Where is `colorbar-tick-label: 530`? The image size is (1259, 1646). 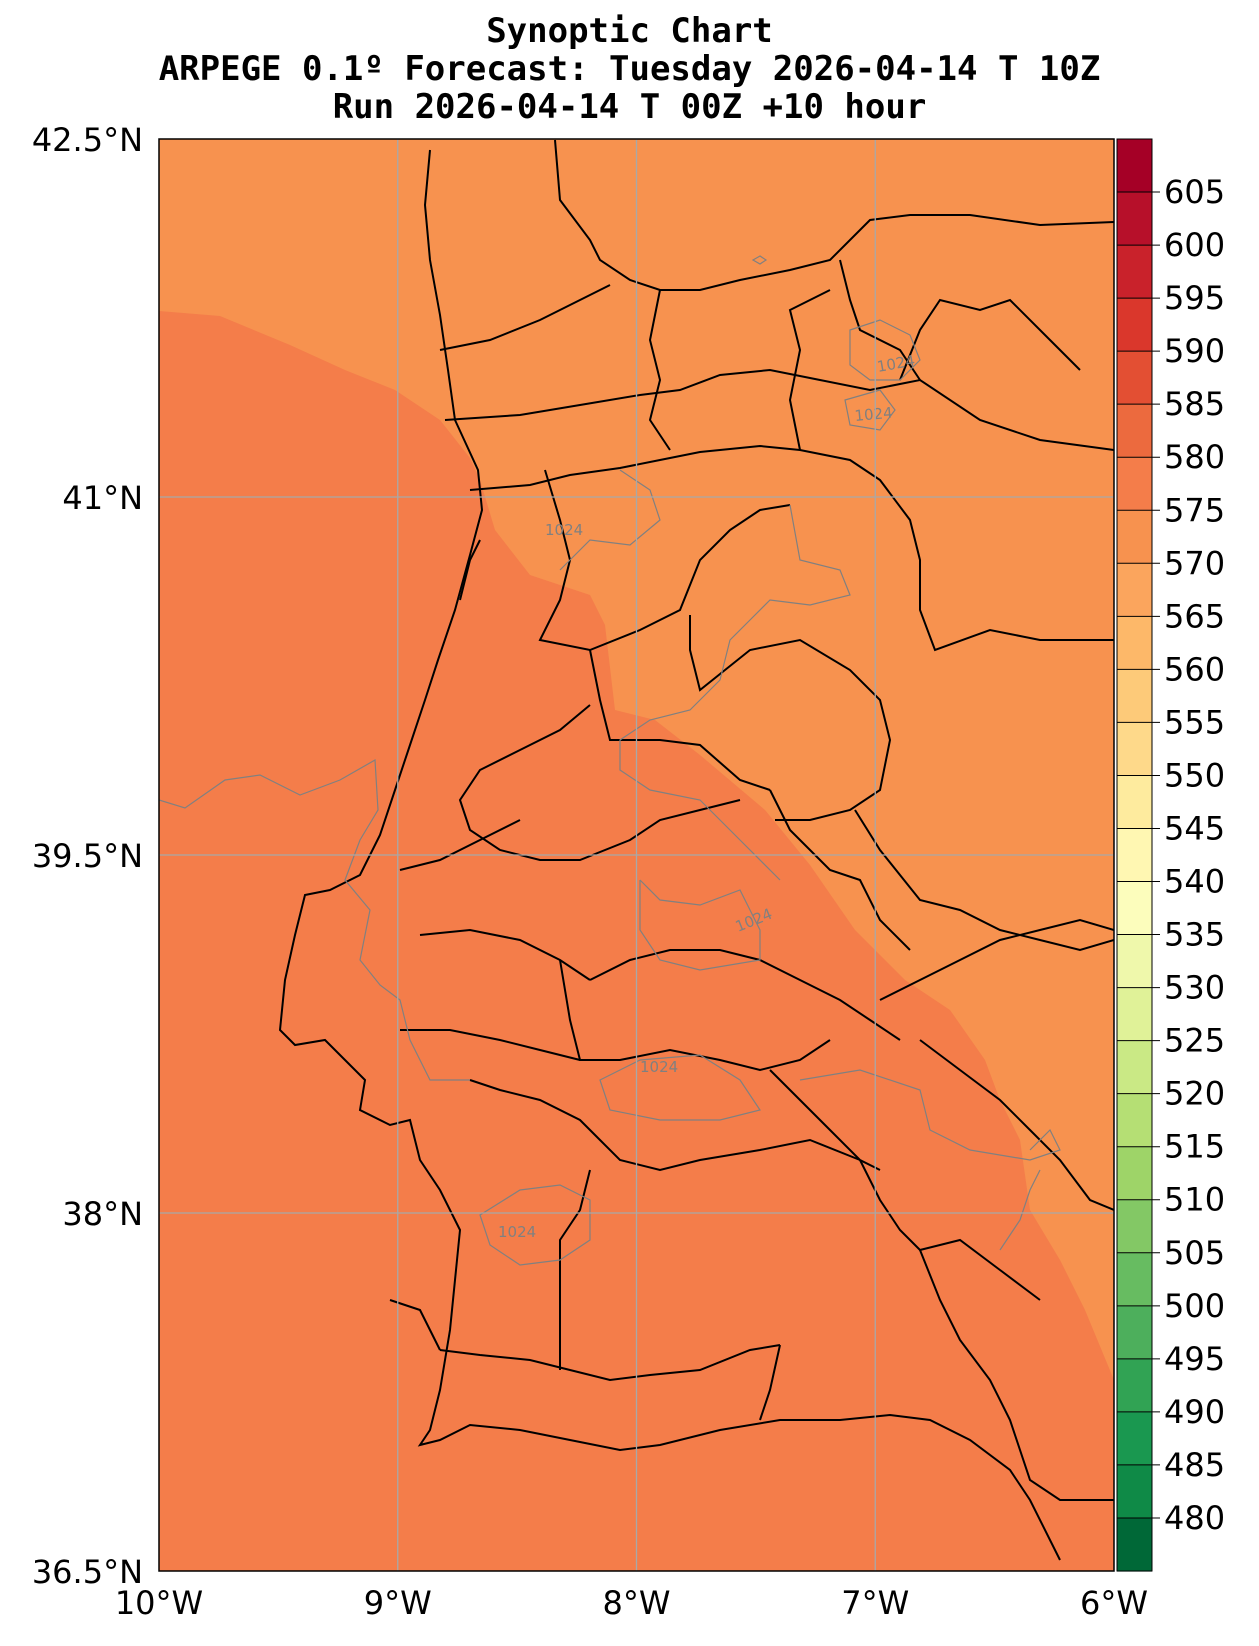
colorbar-tick-label: 530 is located at coordinates (1194, 988).